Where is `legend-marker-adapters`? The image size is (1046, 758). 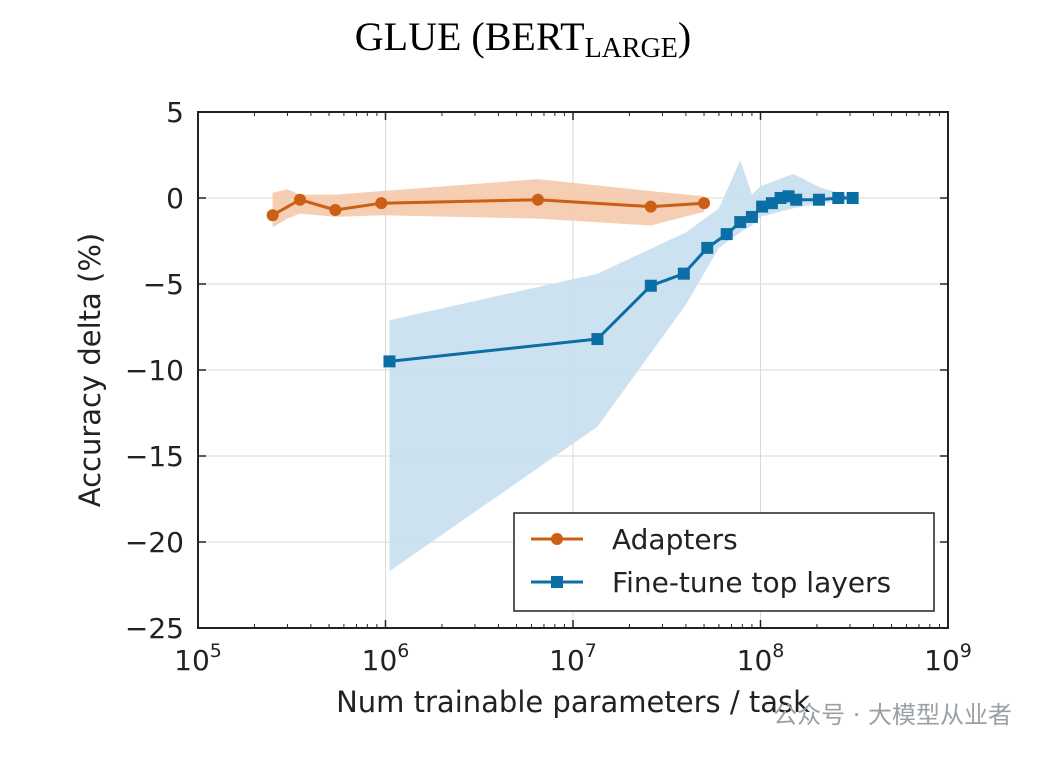 legend-marker-adapters is located at coordinates (557, 539).